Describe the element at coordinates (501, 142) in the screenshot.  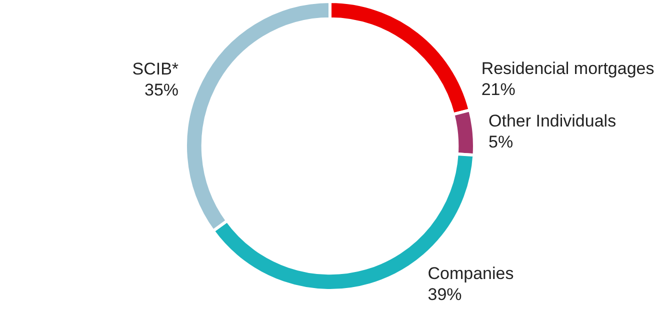
I see `data-label: 5%` at that location.